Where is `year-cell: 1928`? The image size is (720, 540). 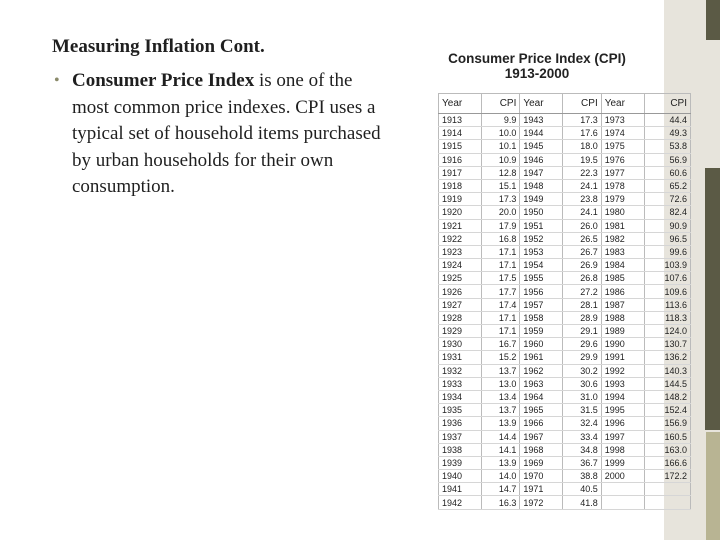 year-cell: 1928 is located at coordinates (460, 318).